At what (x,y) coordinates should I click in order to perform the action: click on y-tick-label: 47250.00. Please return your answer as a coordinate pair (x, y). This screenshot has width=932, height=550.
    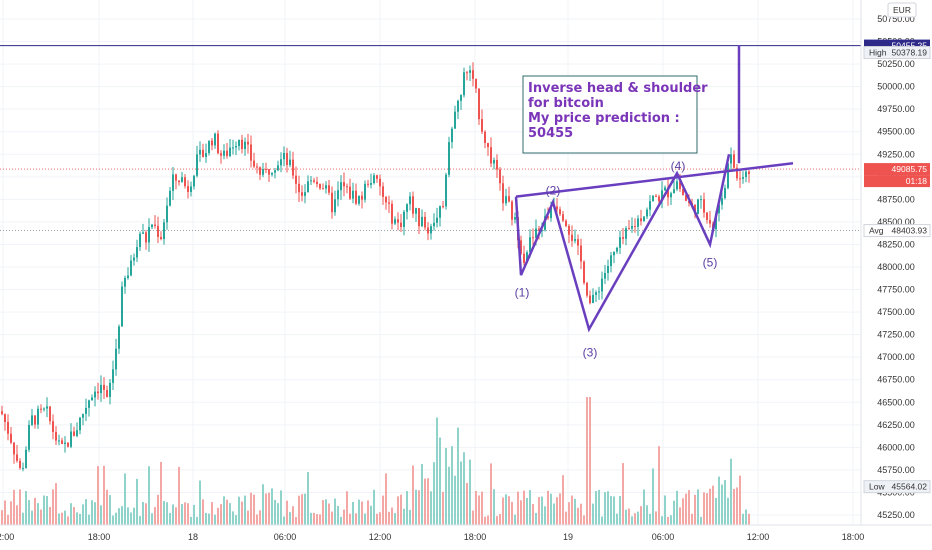
    Looking at the image, I should click on (896, 335).